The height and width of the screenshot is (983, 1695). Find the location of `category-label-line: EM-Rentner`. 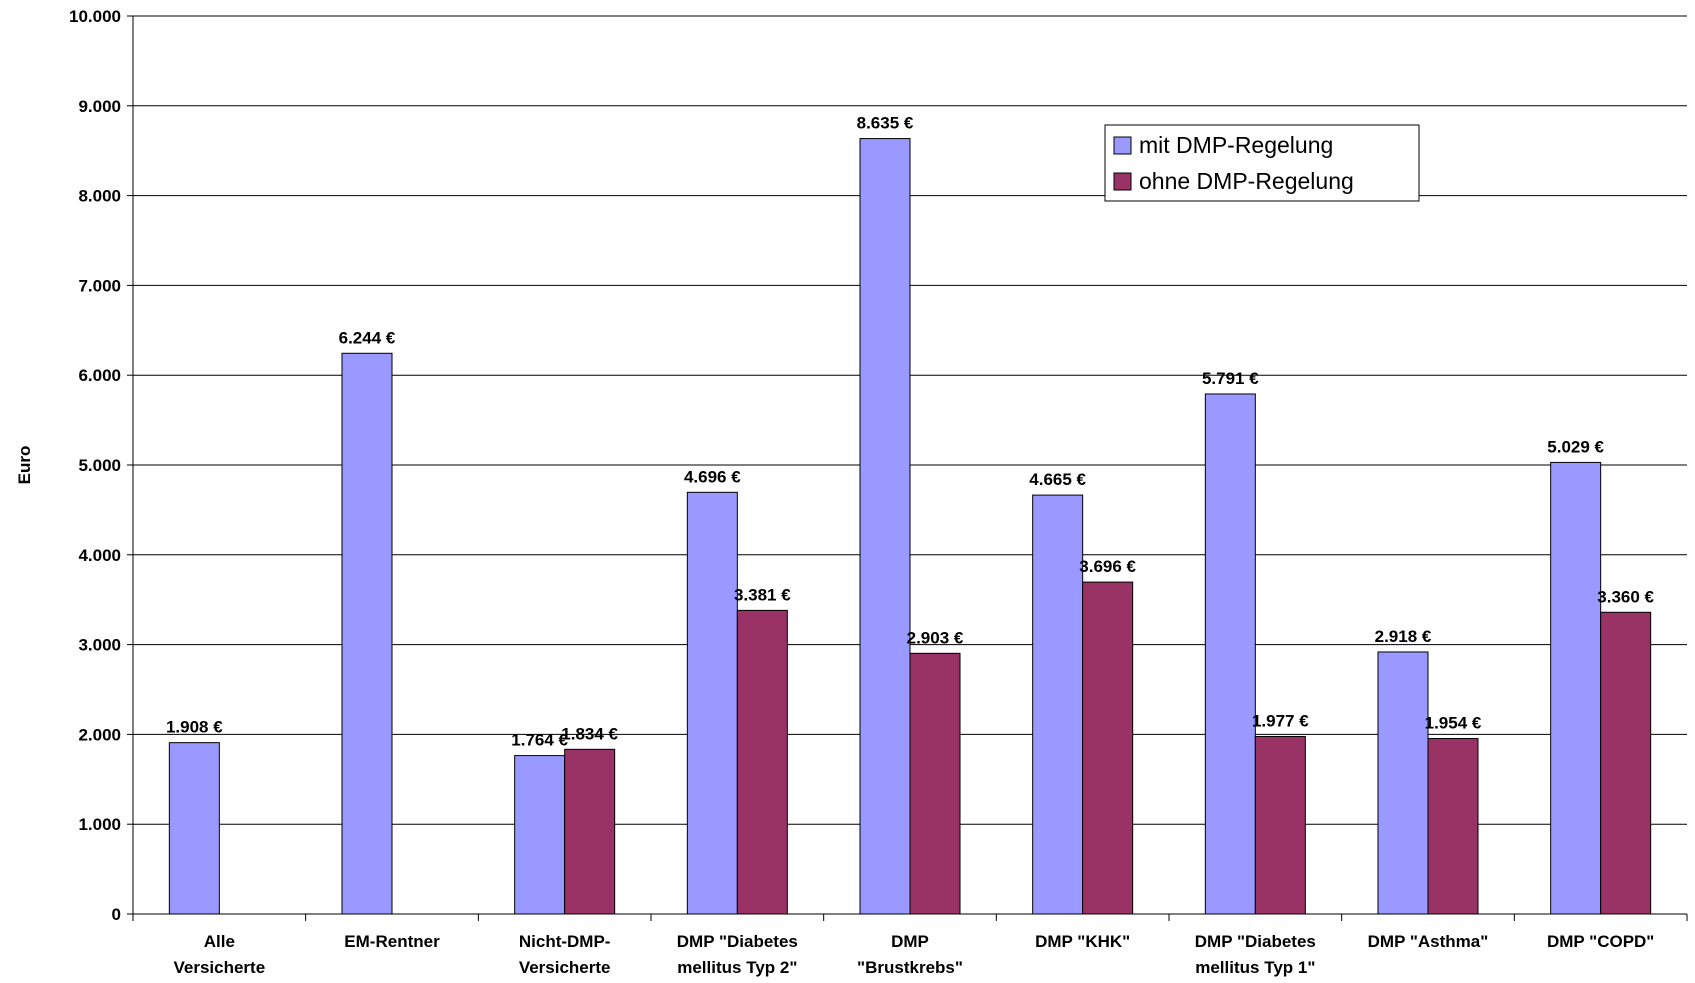

category-label-line: EM-Rentner is located at coordinates (392, 941).